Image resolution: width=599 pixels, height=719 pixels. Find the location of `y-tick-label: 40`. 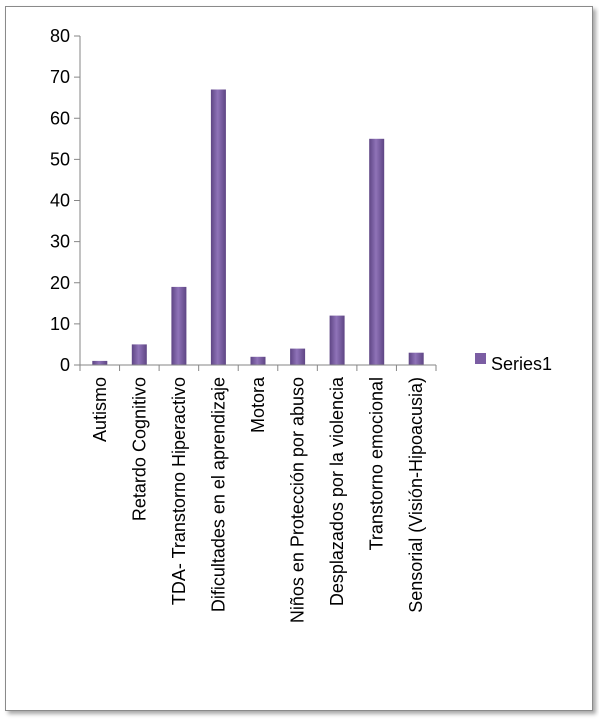

y-tick-label: 40 is located at coordinates (60, 201).